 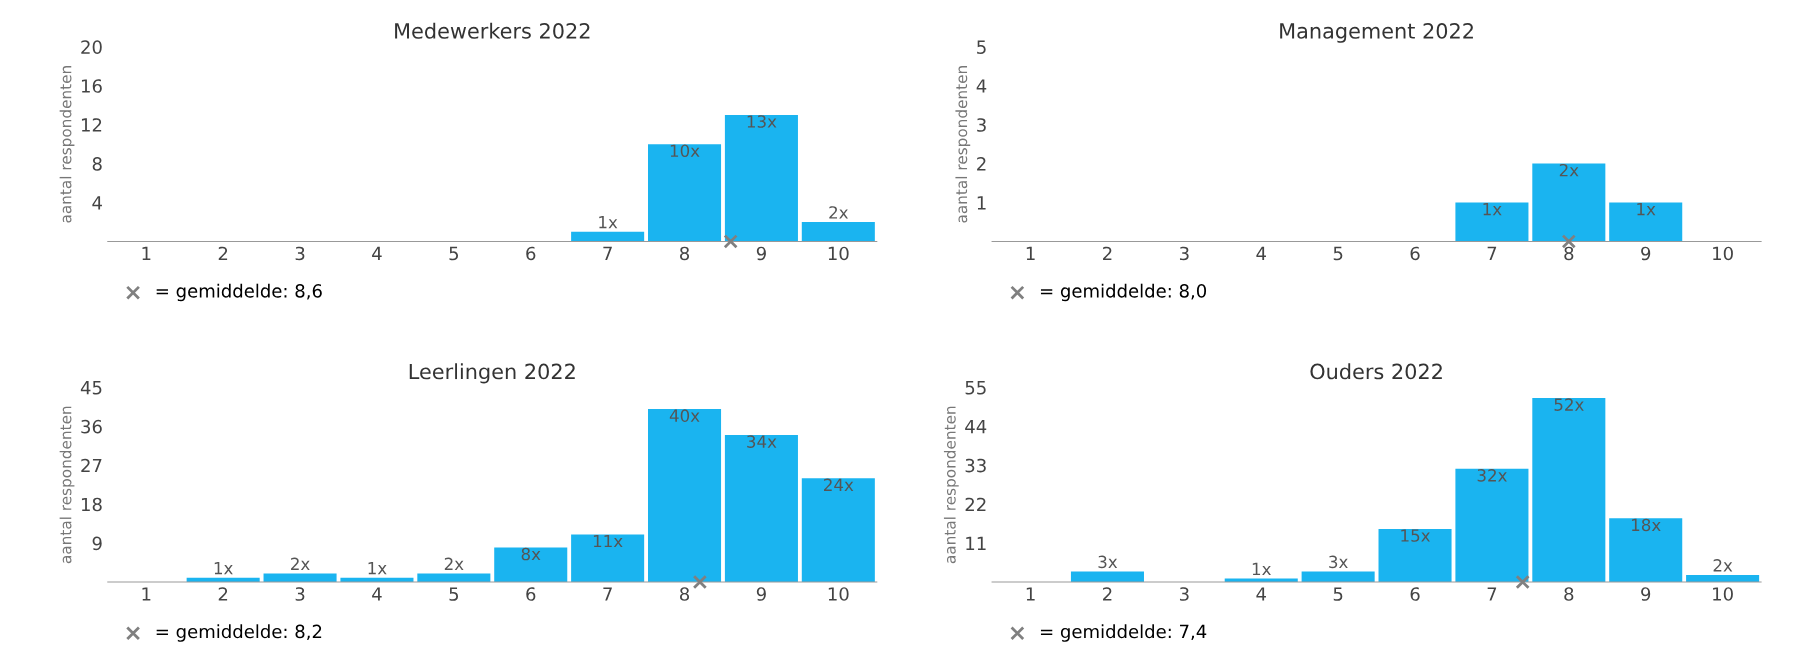 I want to click on data-label: 8x, so click(x=531, y=554).